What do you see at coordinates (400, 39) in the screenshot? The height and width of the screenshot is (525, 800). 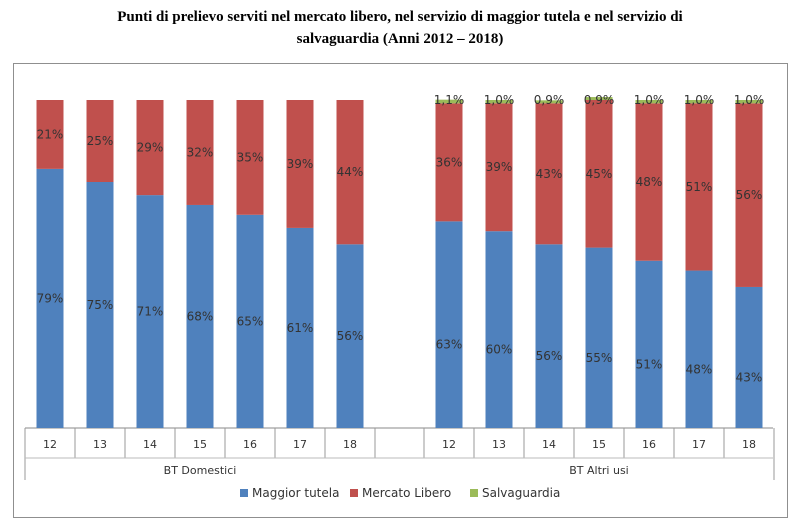 I see `chart-title-line-2: salvaguardia (Anni 2012 – 2018)` at bounding box center [400, 39].